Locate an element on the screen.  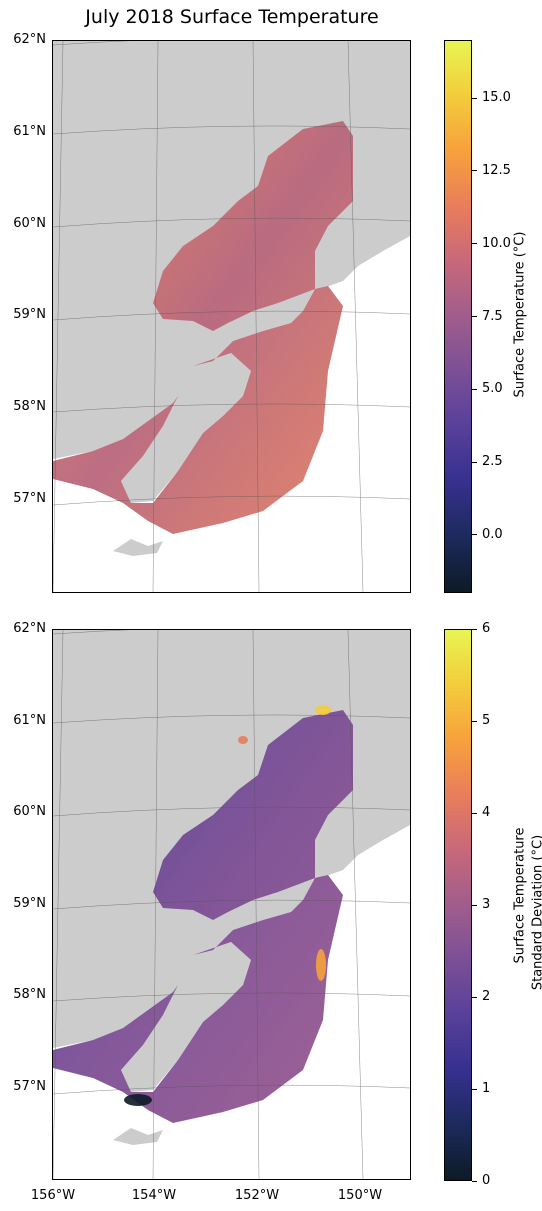
colorbar-tick: 5 is located at coordinates (481, 720).